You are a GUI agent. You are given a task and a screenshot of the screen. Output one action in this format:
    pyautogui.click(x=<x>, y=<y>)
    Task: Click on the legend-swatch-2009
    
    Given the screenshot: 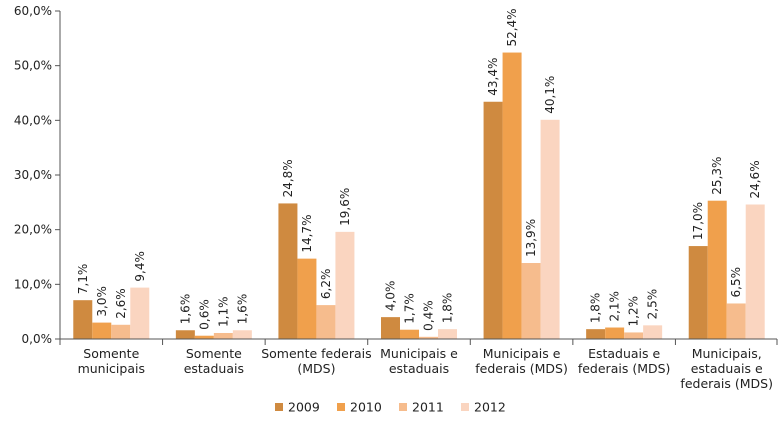 What is the action you would take?
    pyautogui.click(x=279, y=407)
    